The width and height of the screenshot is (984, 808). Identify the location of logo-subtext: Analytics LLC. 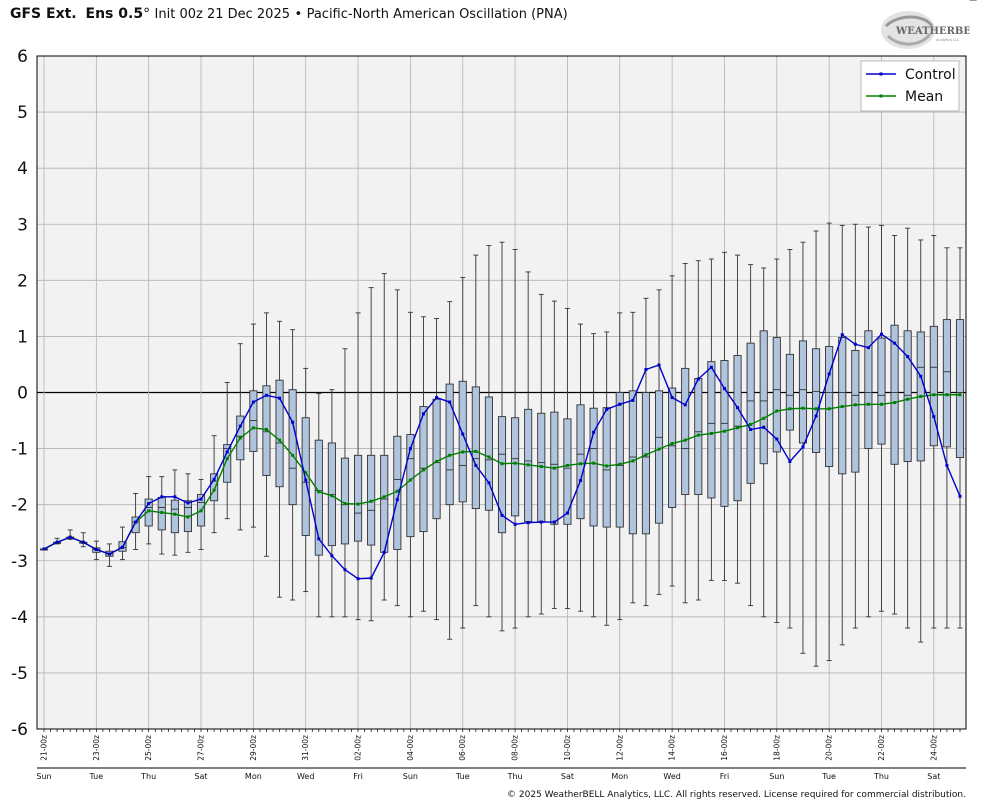
(948, 40).